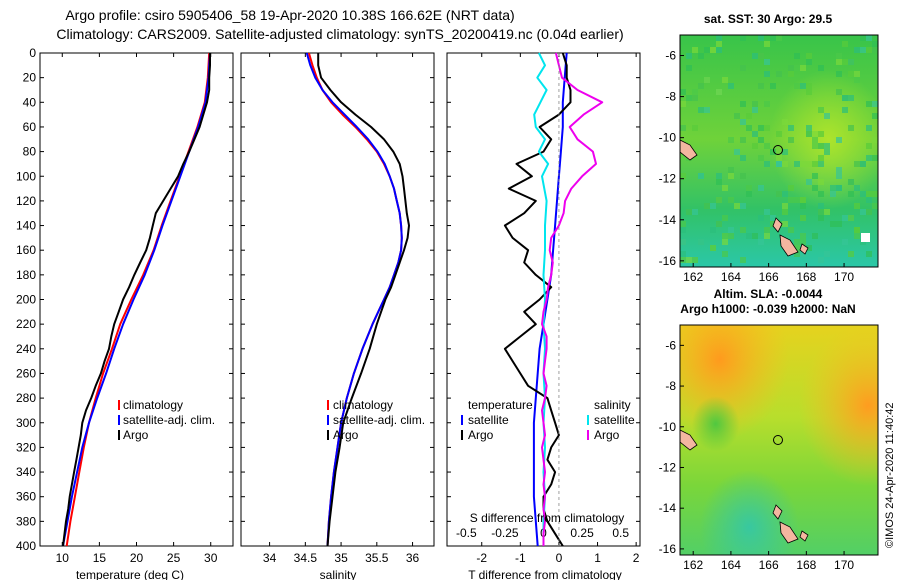 Image resolution: width=900 pixels, height=580 pixels. Describe the element at coordinates (731, 277) in the screenshot. I see `map-x-tick-label: 164` at that location.